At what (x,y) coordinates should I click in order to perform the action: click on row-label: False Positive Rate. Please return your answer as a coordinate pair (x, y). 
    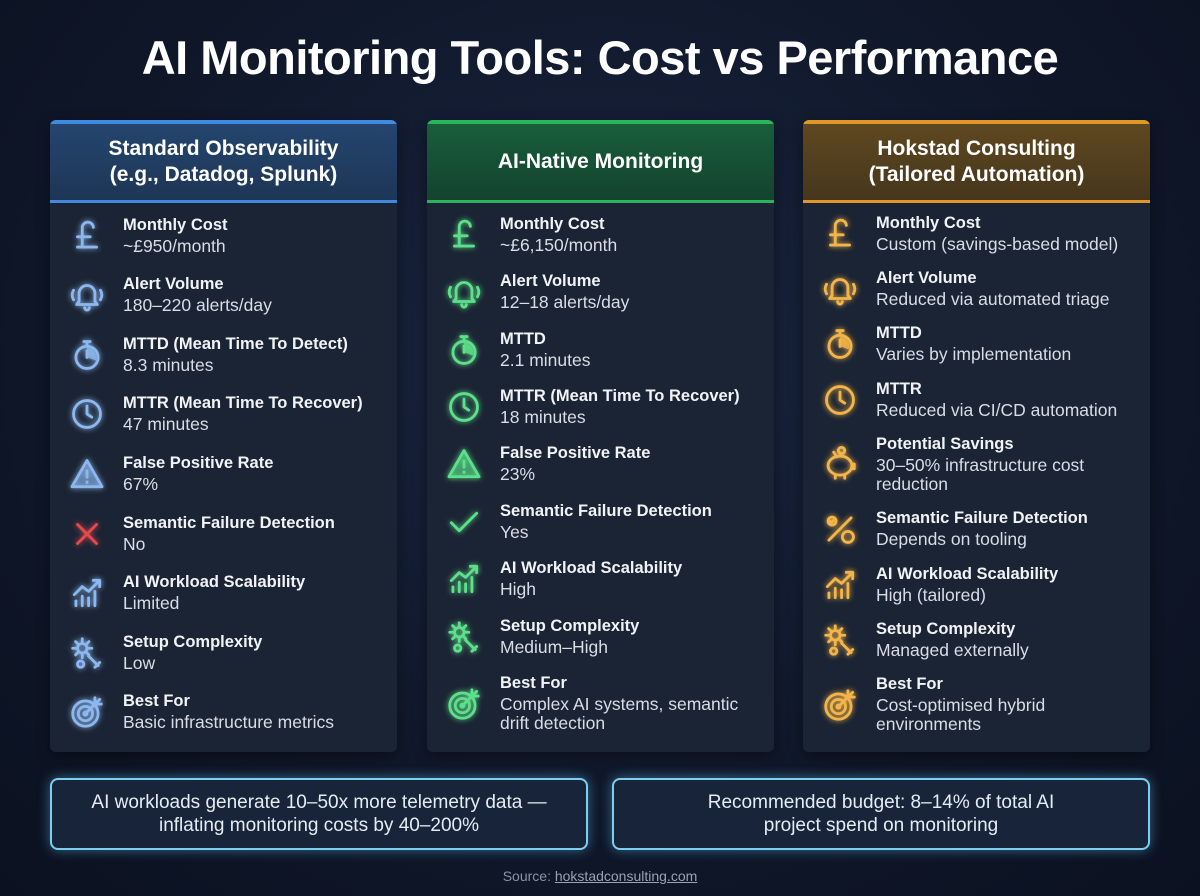
    Looking at the image, I should click on (198, 462).